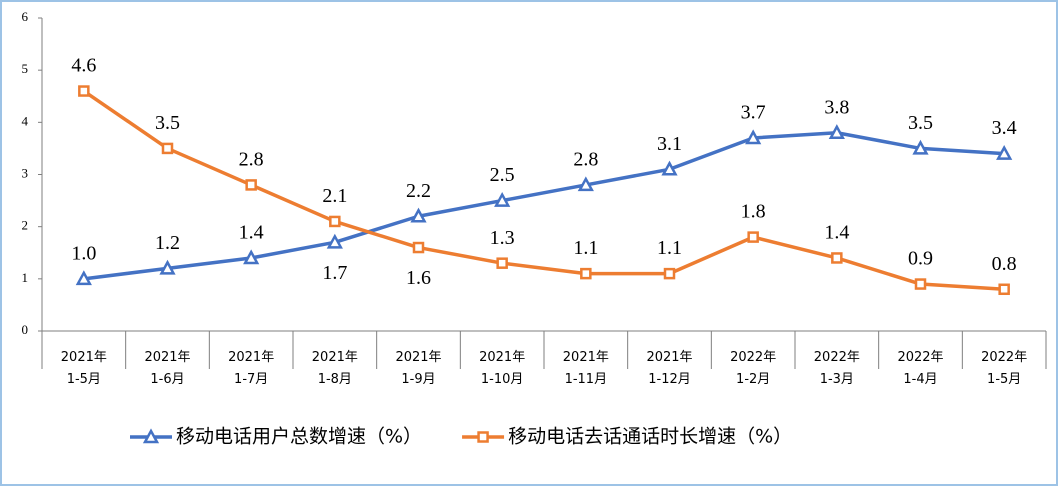 This screenshot has height=486, width=1058. I want to click on data-label: 1.2, so click(167, 243).